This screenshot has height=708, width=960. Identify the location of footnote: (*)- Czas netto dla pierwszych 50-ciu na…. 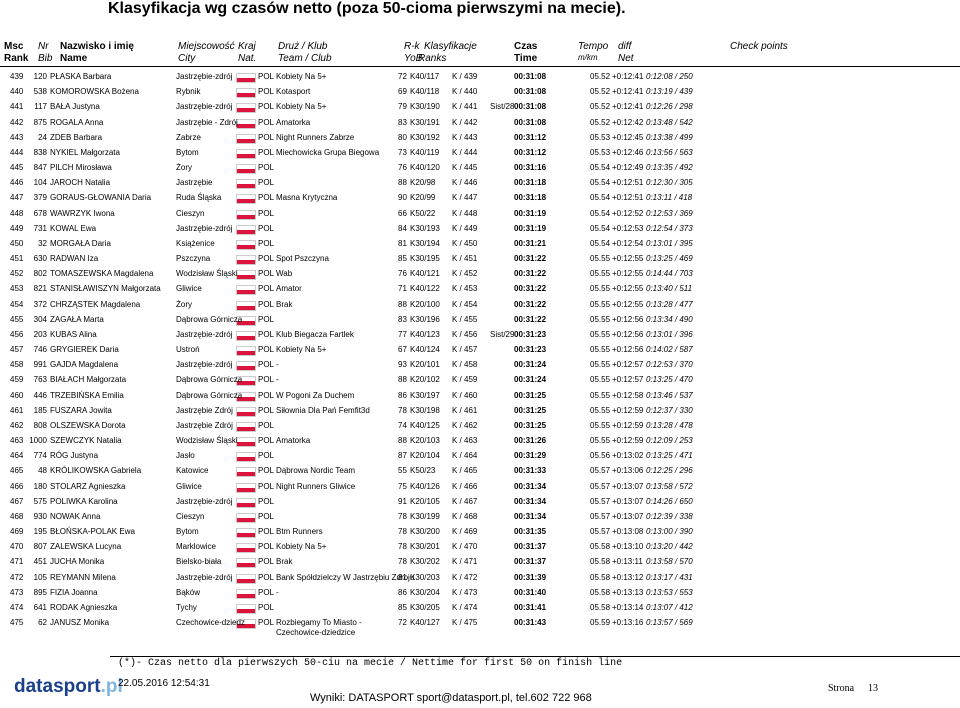
(370, 663).